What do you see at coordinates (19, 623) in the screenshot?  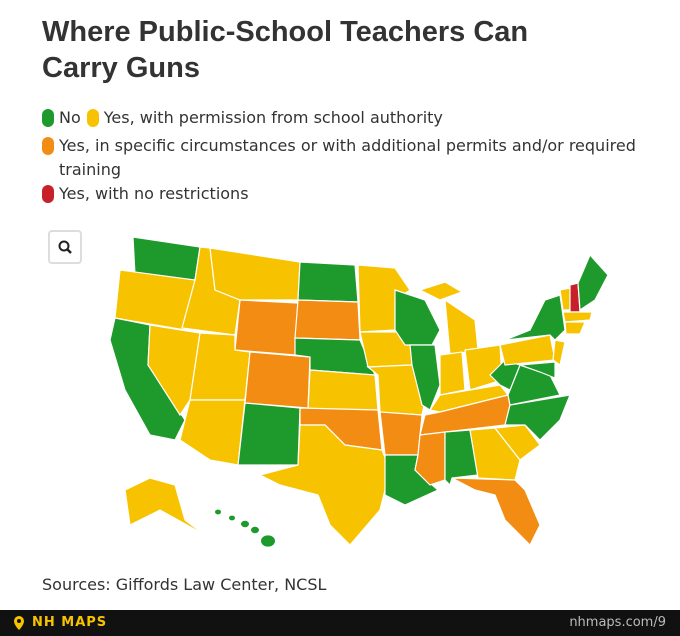 I see `pin-icon` at bounding box center [19, 623].